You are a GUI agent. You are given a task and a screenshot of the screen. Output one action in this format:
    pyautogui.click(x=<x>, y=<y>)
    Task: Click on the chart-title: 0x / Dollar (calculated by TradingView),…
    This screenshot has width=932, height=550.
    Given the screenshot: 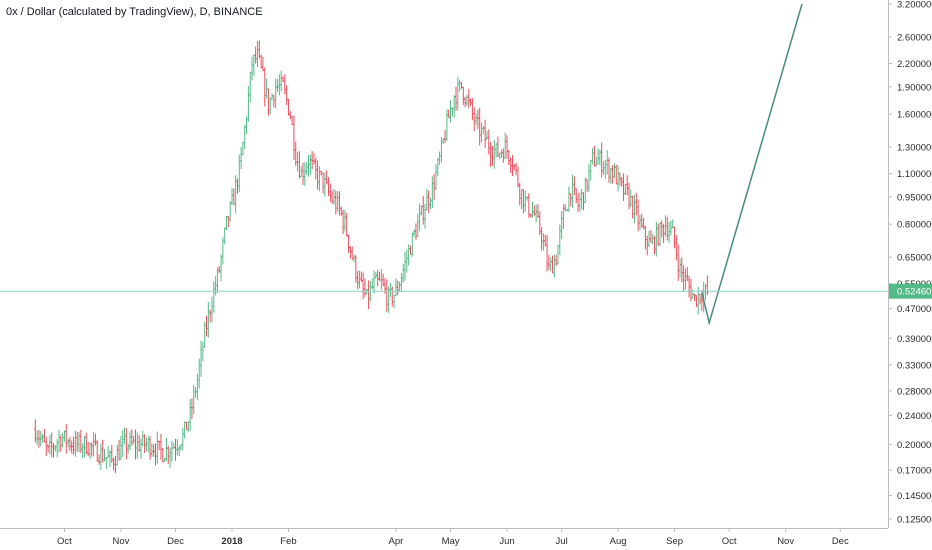 What is the action you would take?
    pyautogui.click(x=134, y=12)
    